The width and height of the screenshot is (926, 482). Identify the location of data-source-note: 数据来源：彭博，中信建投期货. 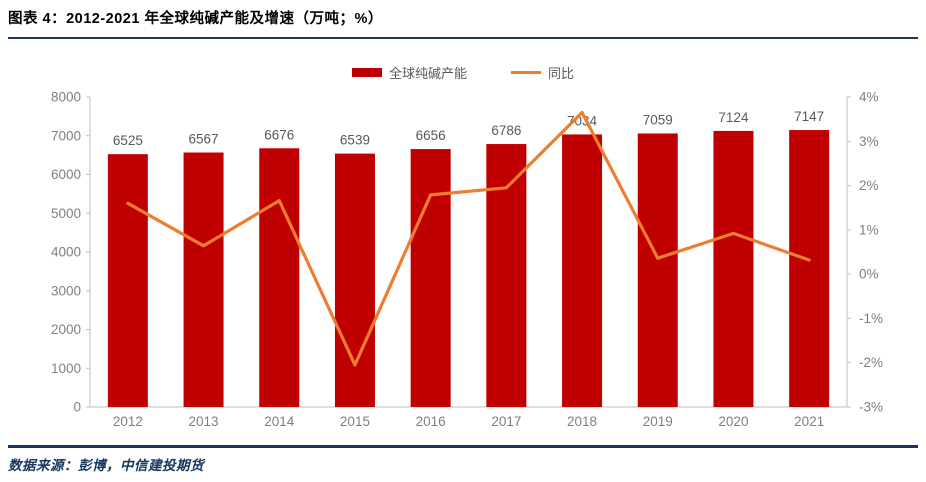
(106, 465).